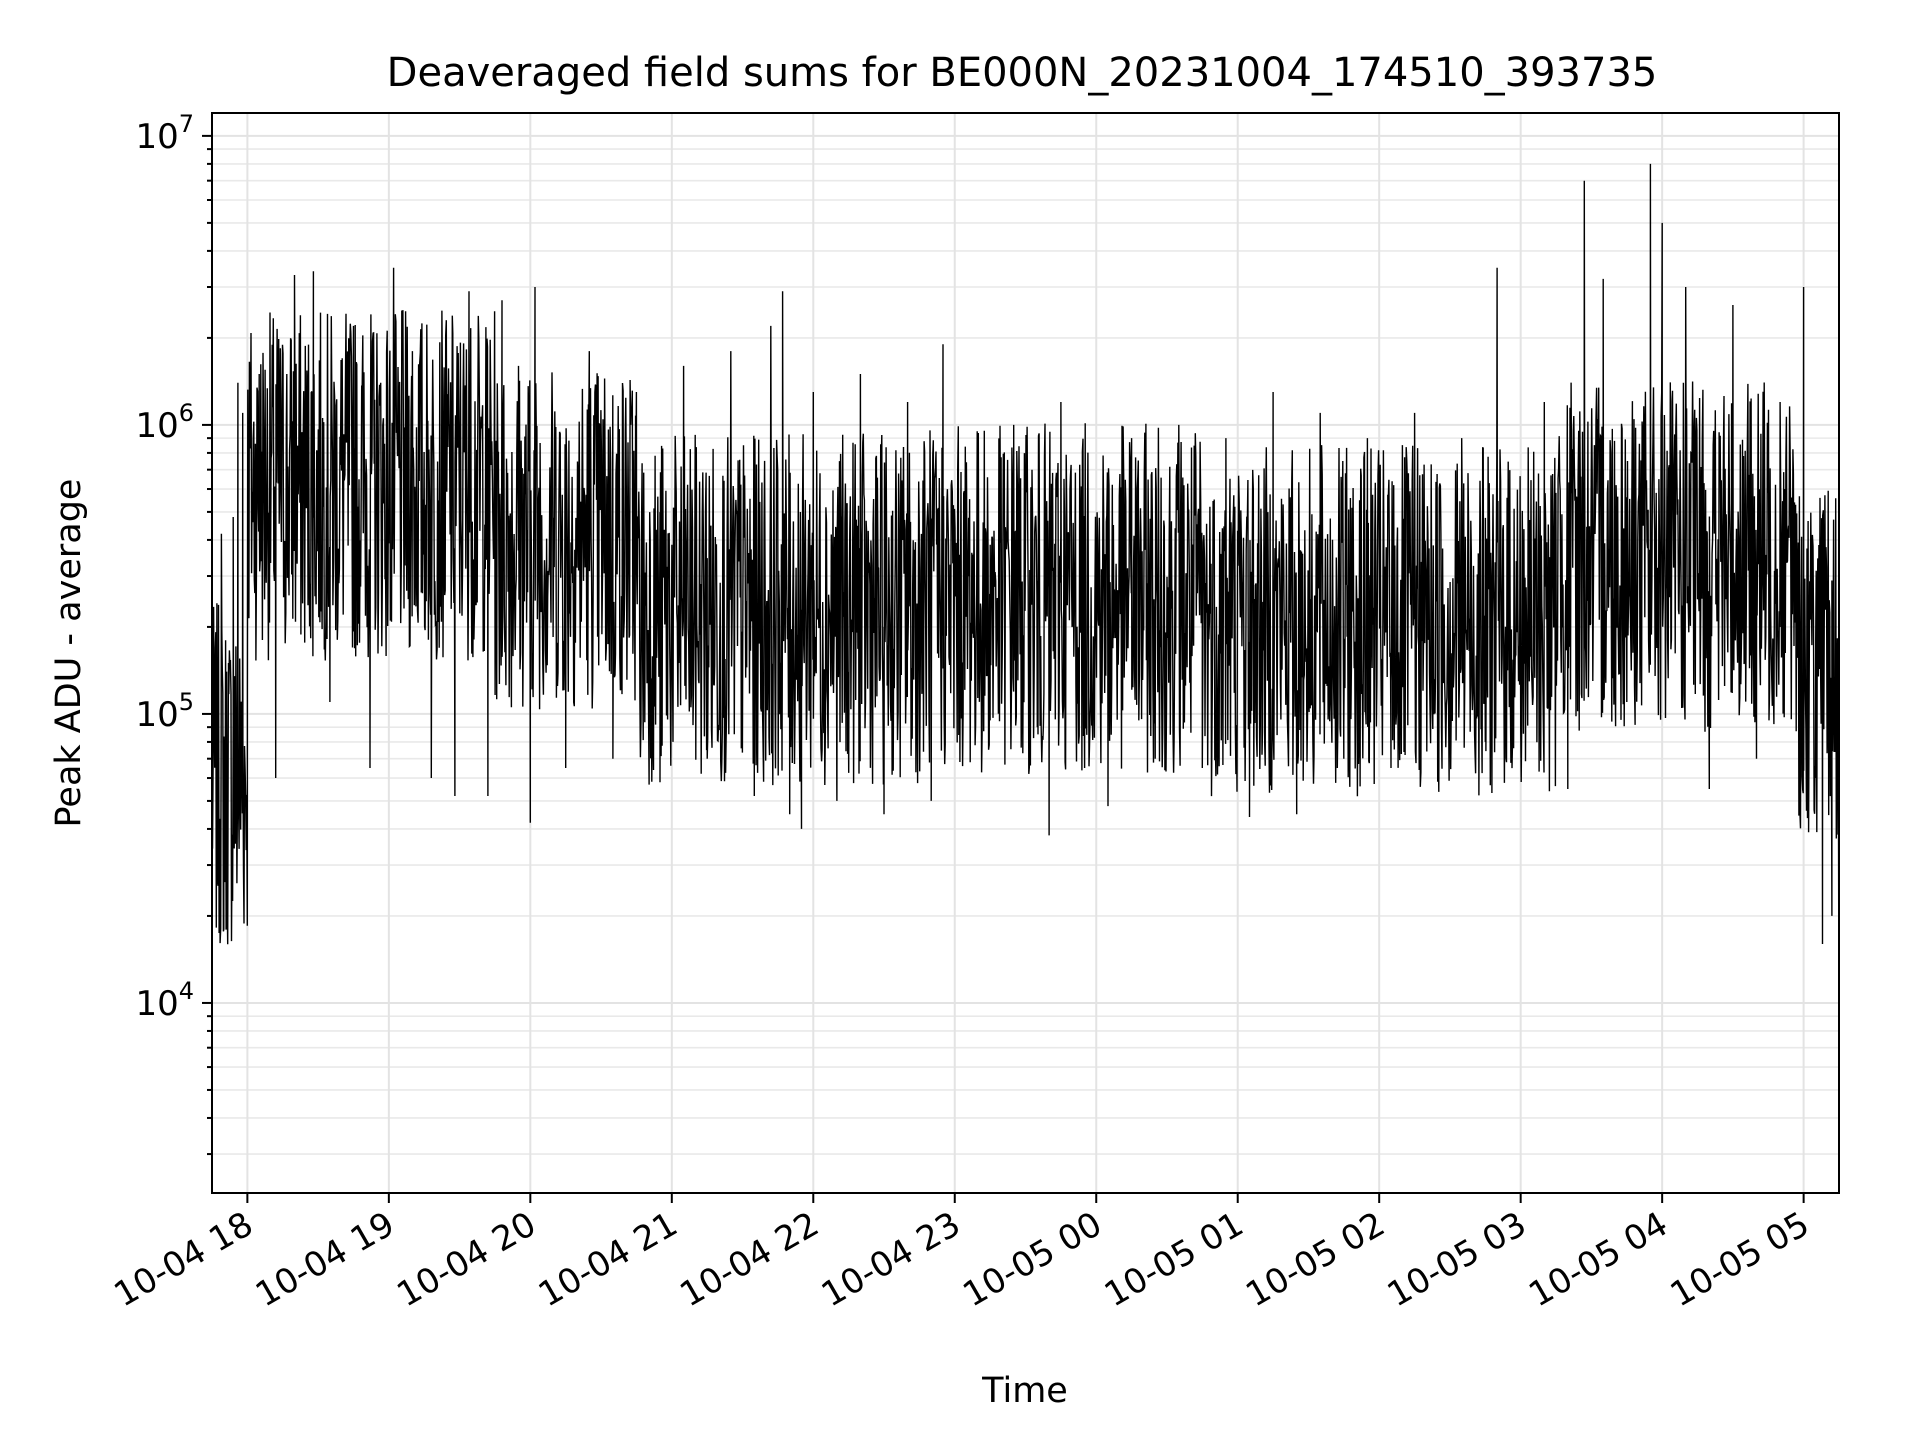 This screenshot has height=1440, width=1920. Describe the element at coordinates (69, 653) in the screenshot. I see `y-axis-label: Peak ADU - average` at that location.